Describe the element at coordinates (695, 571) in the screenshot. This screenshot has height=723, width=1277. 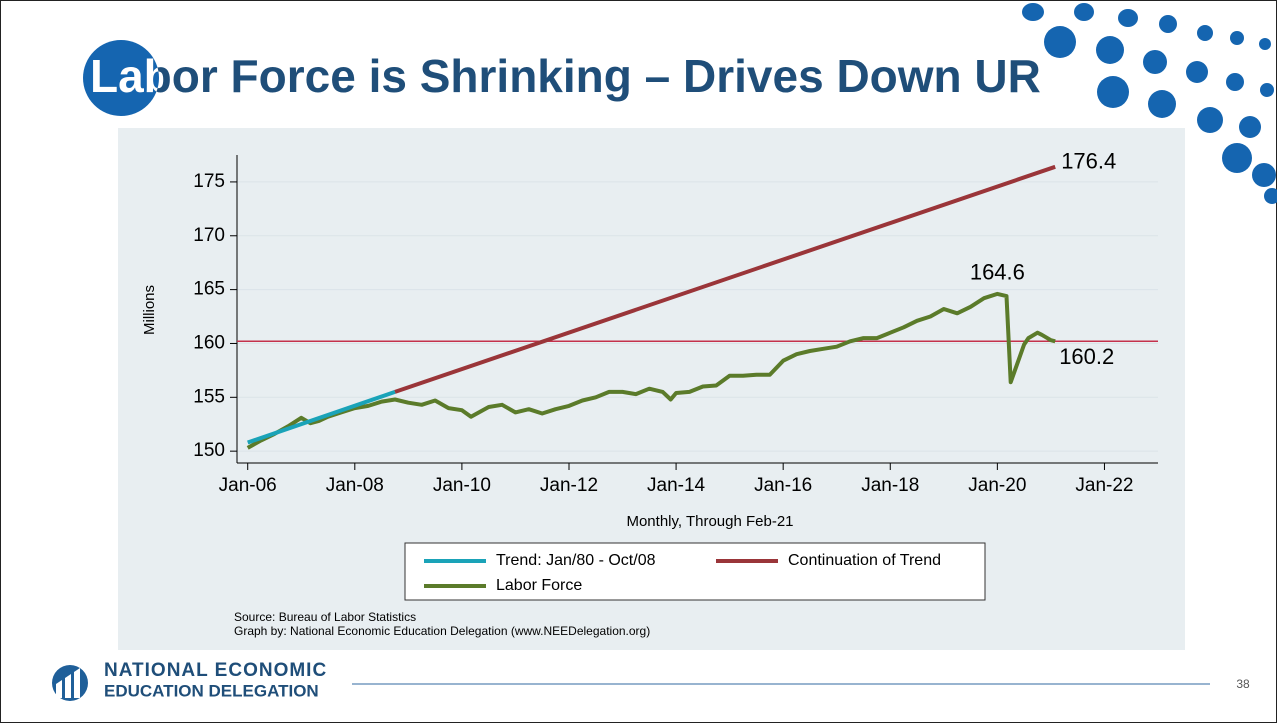
I see `legend` at that location.